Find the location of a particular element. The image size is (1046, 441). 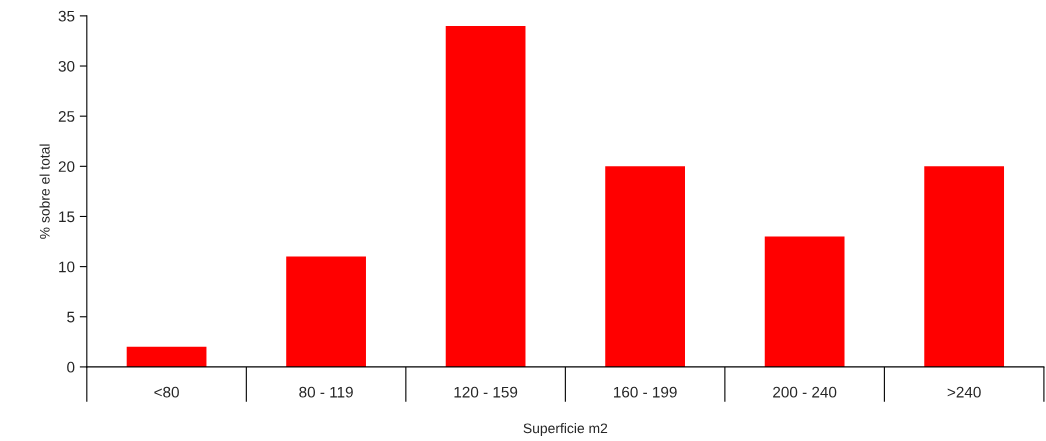

x-tick-label: >240 is located at coordinates (964, 392).